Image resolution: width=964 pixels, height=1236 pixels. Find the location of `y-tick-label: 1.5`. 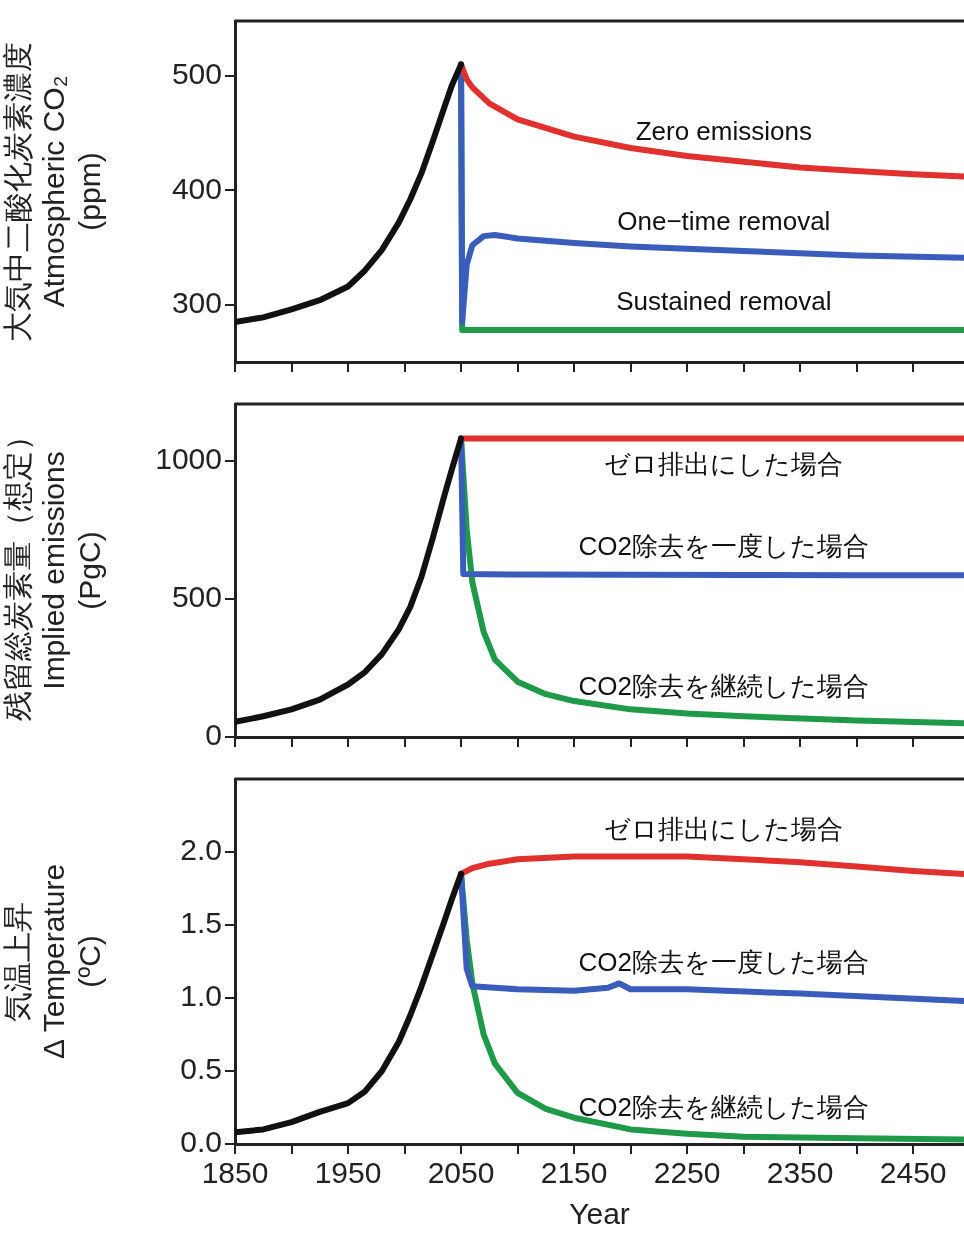

y-tick-label: 1.5 is located at coordinates (201, 923).